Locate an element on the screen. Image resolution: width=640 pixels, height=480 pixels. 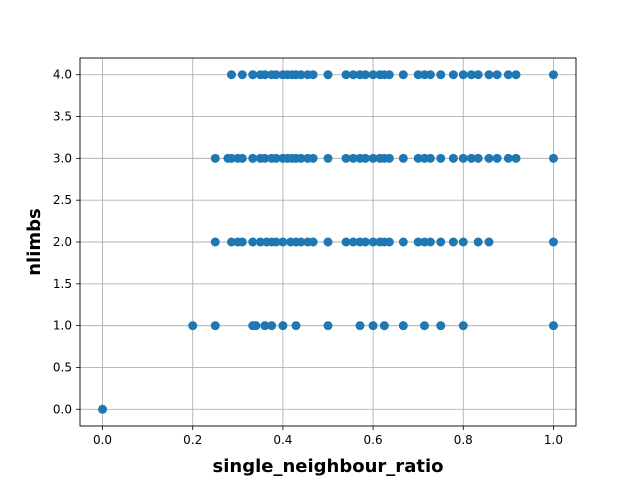
y-tick-label: 3.5 is located at coordinates (62, 117).